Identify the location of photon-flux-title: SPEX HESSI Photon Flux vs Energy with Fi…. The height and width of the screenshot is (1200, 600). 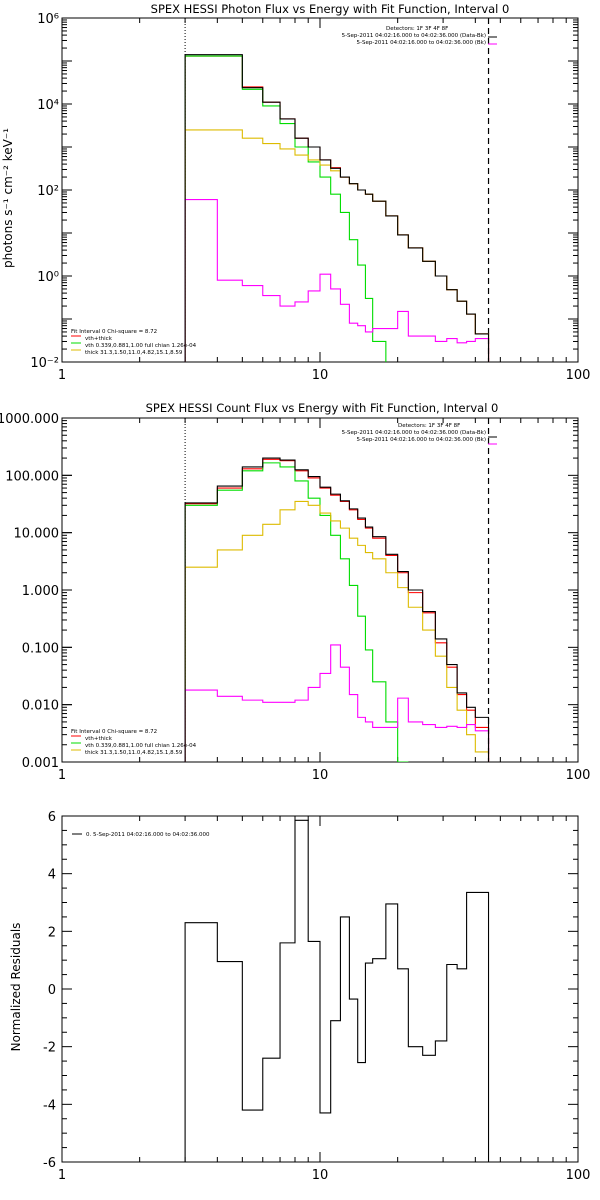
(330, 9).